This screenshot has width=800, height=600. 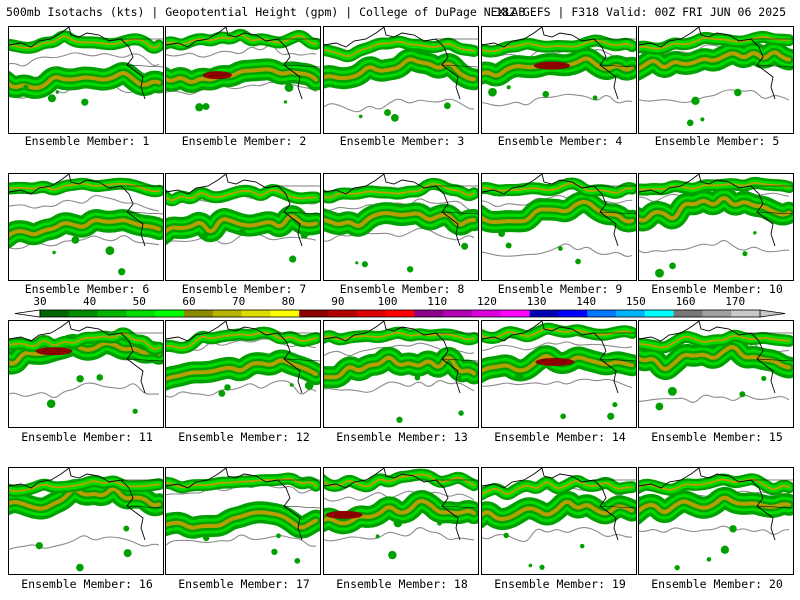 I want to click on colorbar-frame, so click(x=400, y=313).